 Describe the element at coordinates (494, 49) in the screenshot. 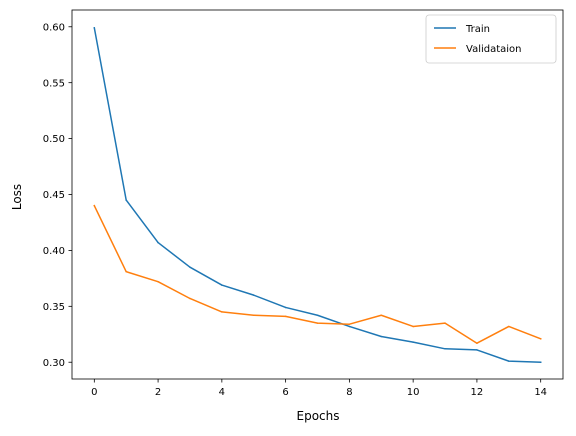

I see `legend-label: Validataion` at that location.